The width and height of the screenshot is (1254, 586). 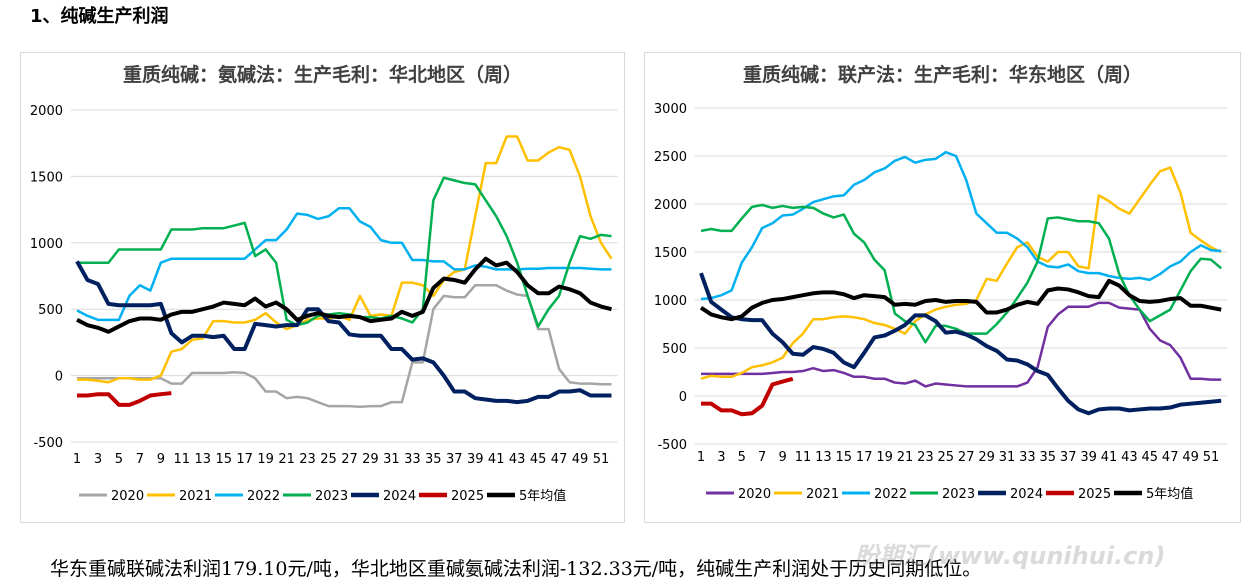 What do you see at coordinates (670, 109) in the screenshot?
I see `y-tick-label: 3000` at bounding box center [670, 109].